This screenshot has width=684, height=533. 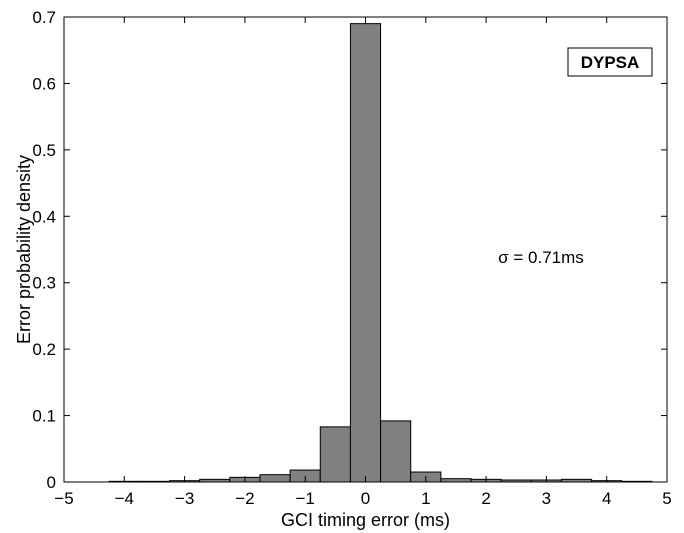 What do you see at coordinates (305, 498) in the screenshot?
I see `x-tick-label: −1` at bounding box center [305, 498].